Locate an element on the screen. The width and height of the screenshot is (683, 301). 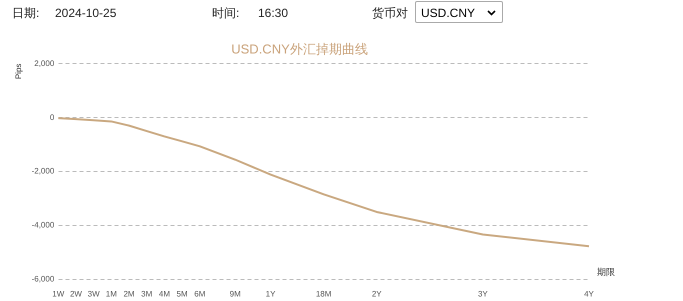
x-tick-label: 5M is located at coordinates (182, 293).